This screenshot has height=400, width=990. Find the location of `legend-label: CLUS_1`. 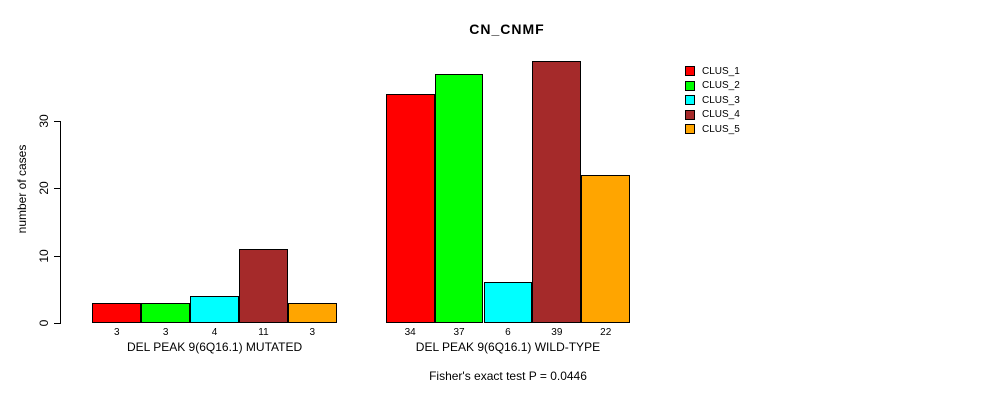

legend-label: CLUS_1 is located at coordinates (721, 71).